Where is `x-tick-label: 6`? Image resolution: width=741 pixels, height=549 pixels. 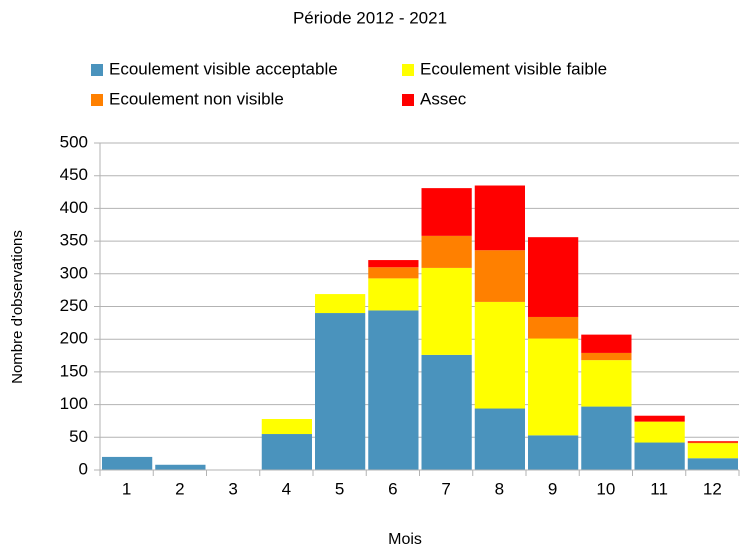 x-tick-label: 6 is located at coordinates (392, 488).